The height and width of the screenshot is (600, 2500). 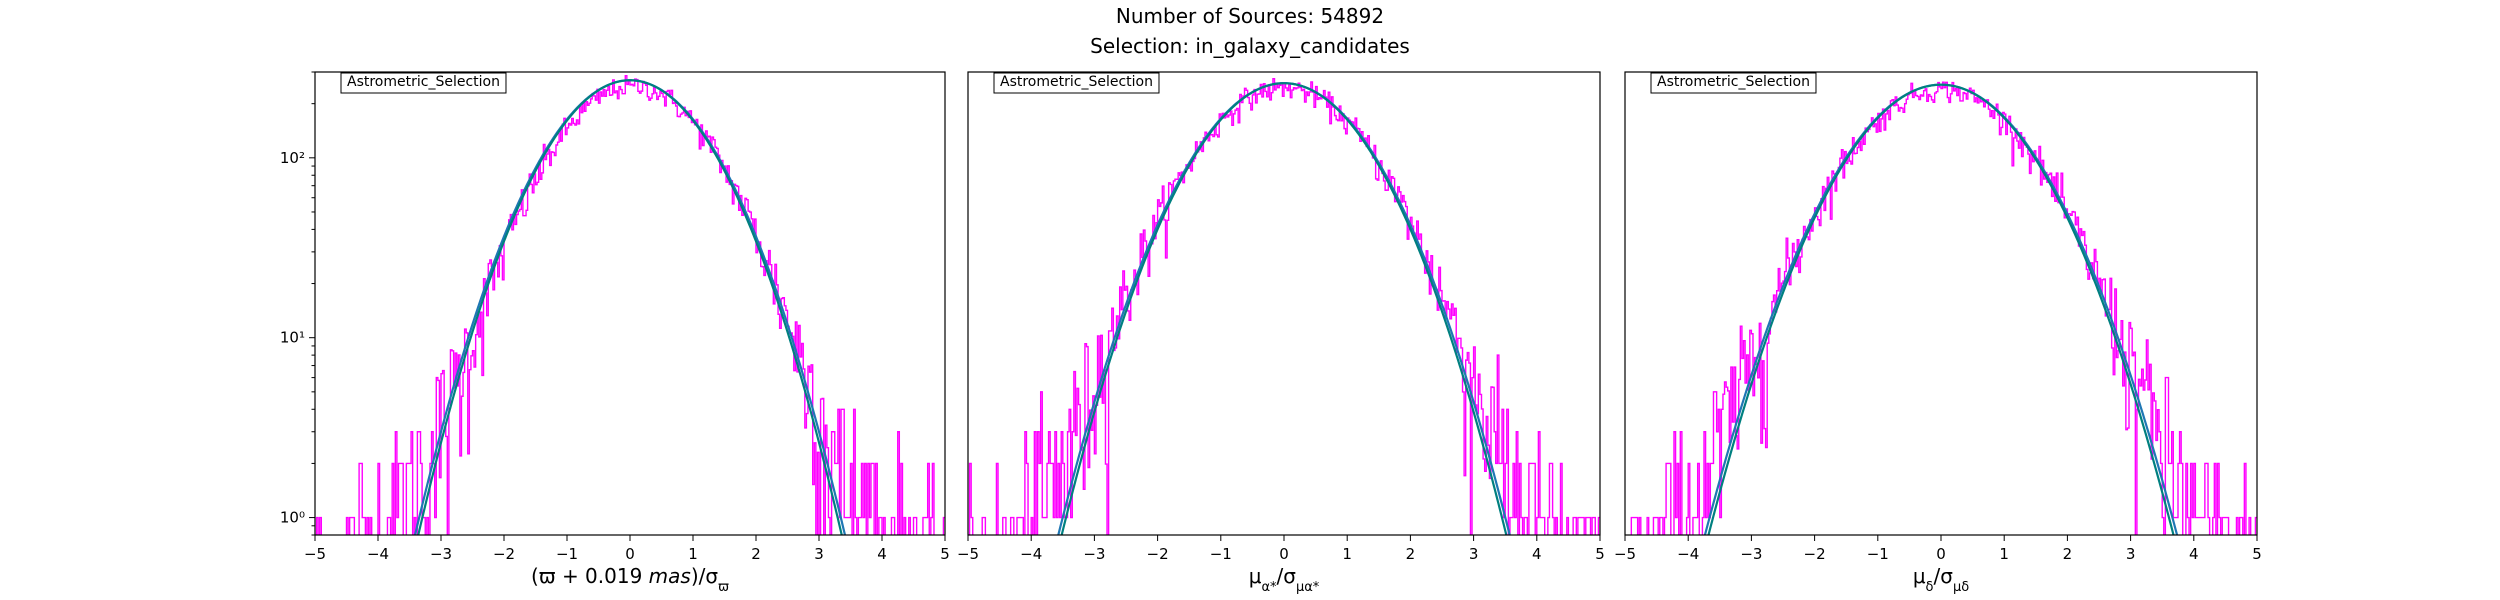 What do you see at coordinates (630, 579) in the screenshot?
I see `x-axis-label: (ϖ + 0.019 mas)/σϖ` at bounding box center [630, 579].